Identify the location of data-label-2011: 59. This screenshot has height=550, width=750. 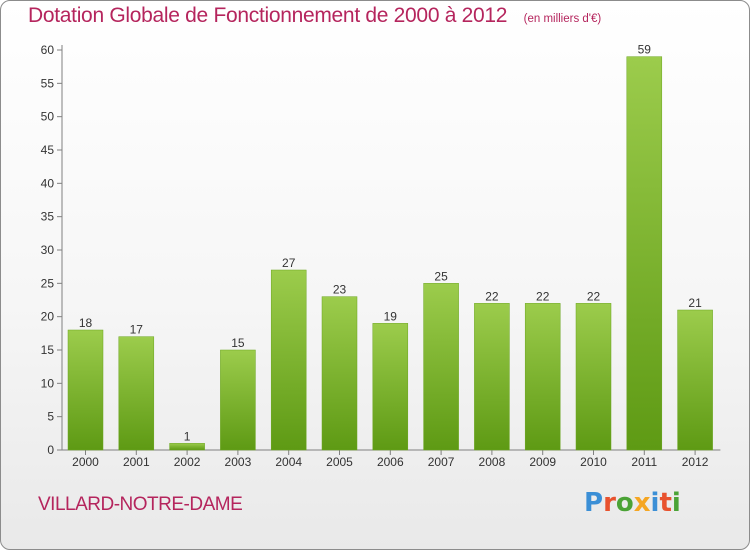
(645, 50).